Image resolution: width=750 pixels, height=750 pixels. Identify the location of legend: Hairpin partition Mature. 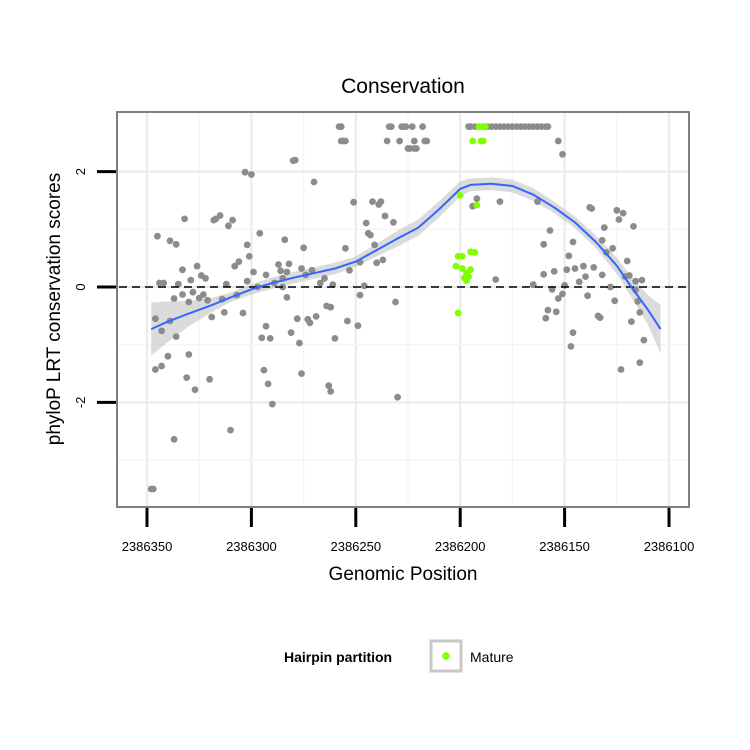
(399, 656).